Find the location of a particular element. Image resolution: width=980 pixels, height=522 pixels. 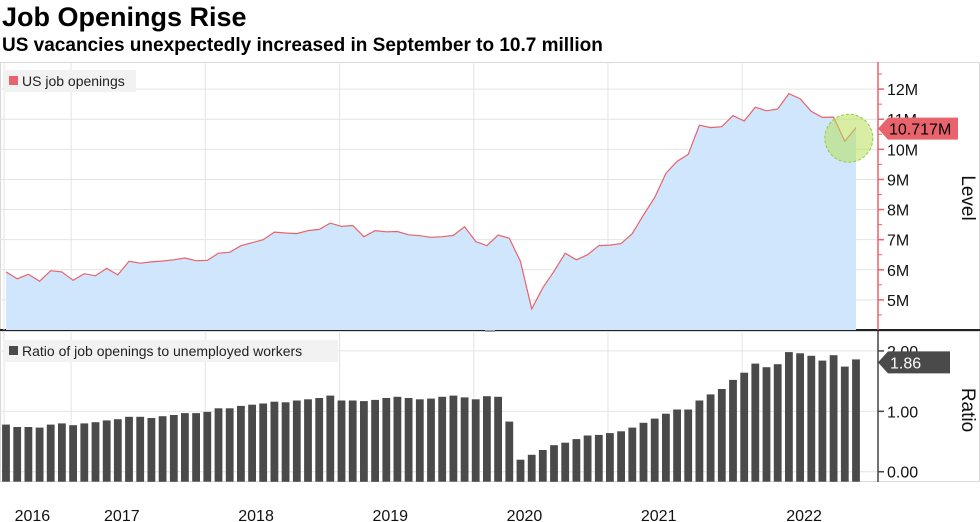

upper-y-axis-title: Level is located at coordinates (967, 197).